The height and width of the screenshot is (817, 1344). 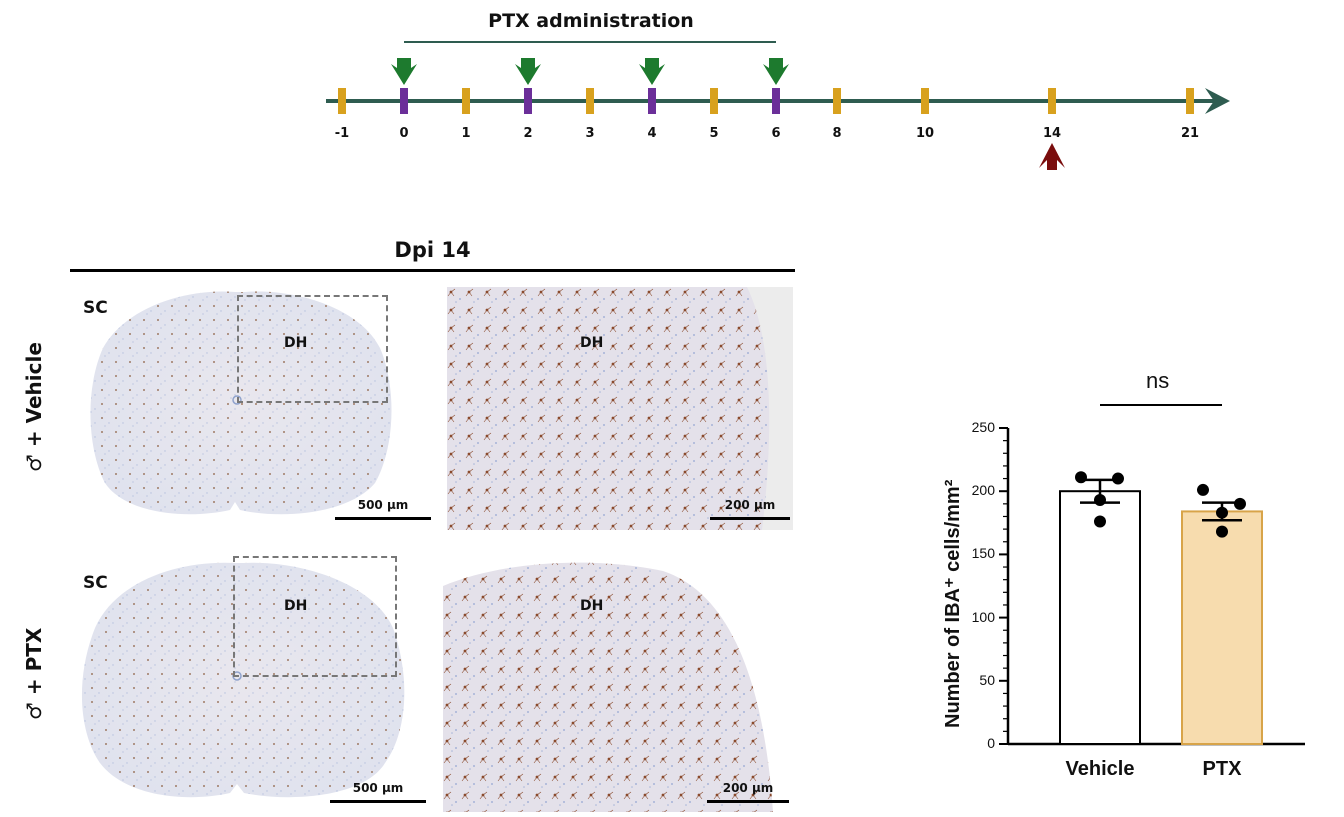 What do you see at coordinates (1052, 156) in the screenshot?
I see `sample-arrow-icon` at bounding box center [1052, 156].